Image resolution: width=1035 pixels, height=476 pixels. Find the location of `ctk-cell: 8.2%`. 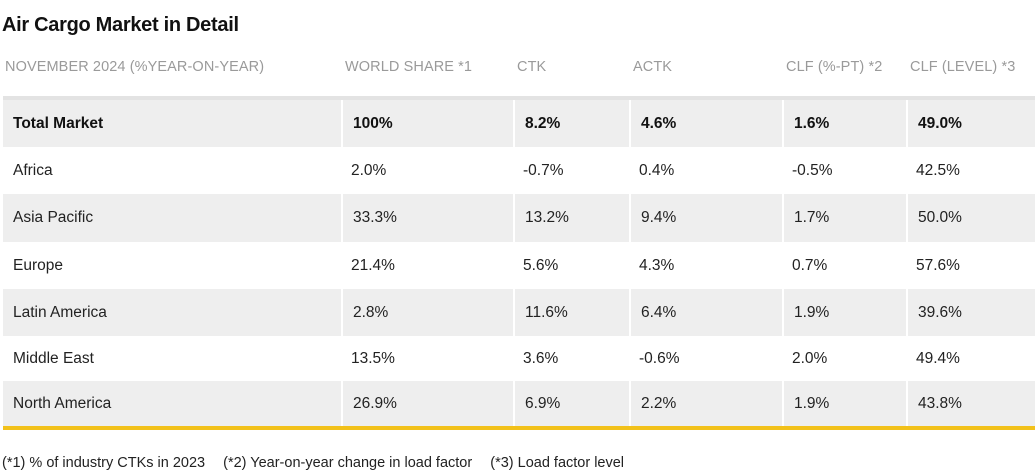

ctk-cell: 8.2% is located at coordinates (571, 123).